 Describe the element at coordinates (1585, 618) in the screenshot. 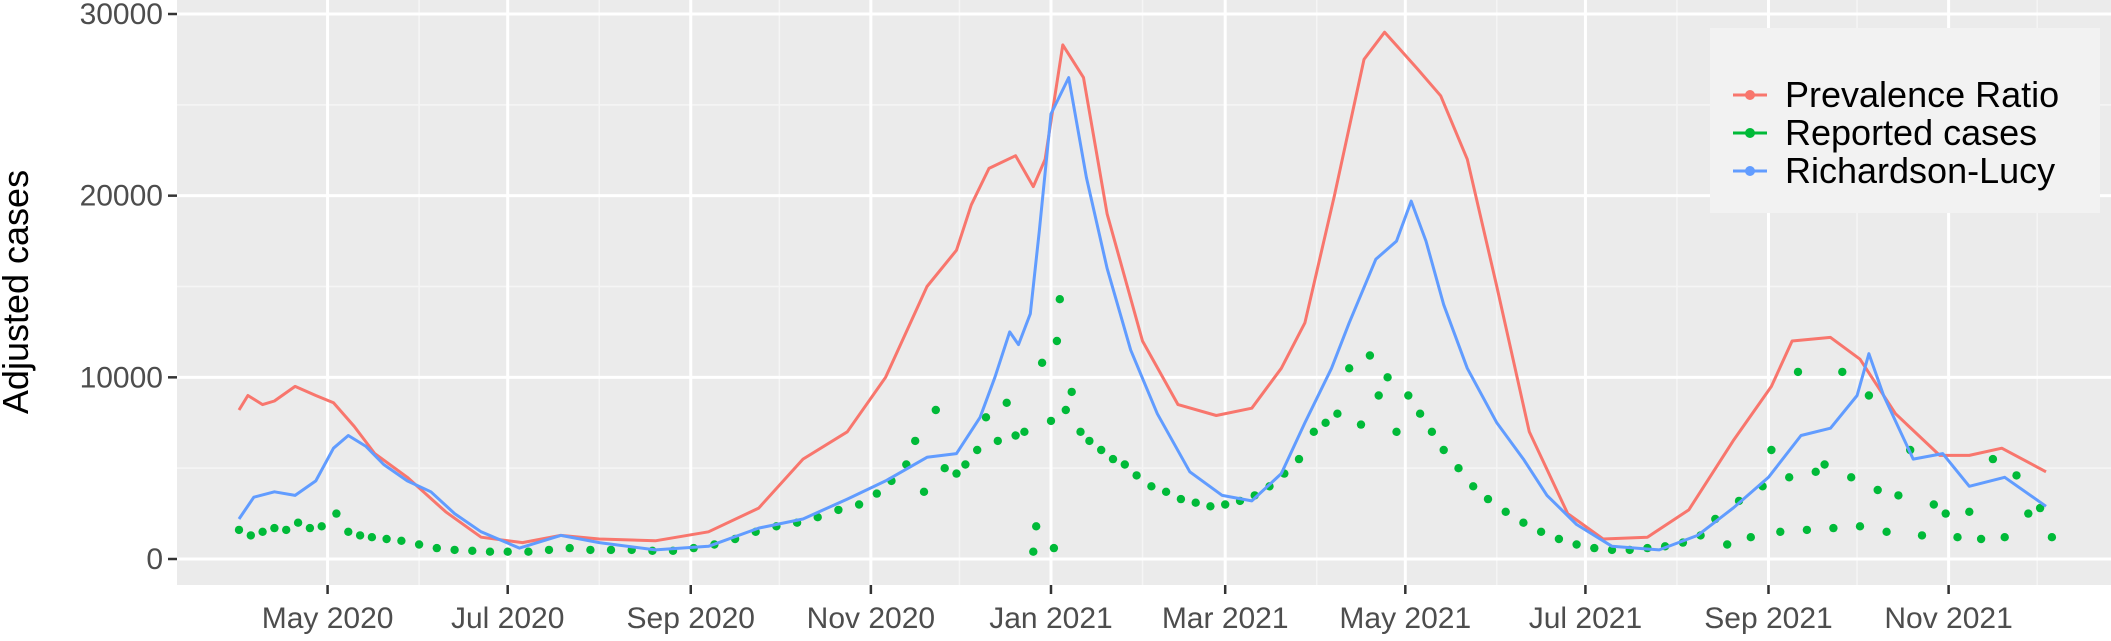

I see `x-tick-label: Jul 2021` at that location.